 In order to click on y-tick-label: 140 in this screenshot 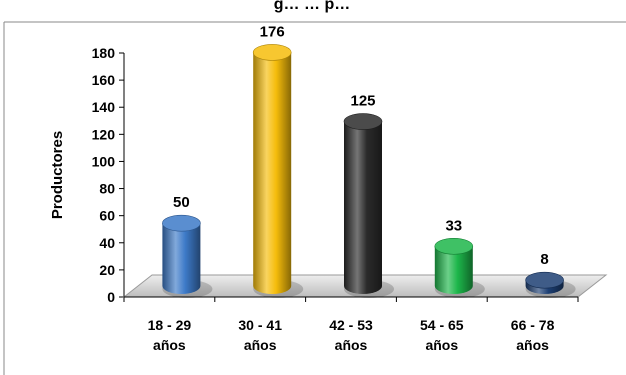, I will do `click(104, 107)`.